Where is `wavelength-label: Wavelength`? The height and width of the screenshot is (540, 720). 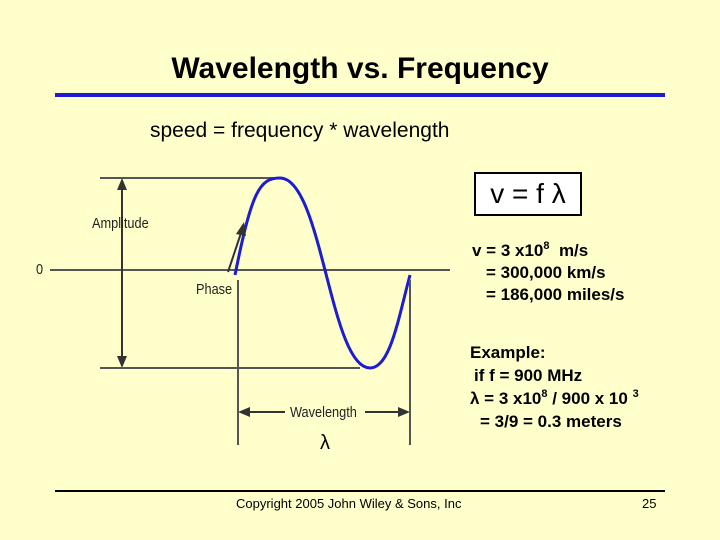
wavelength-label: Wavelength is located at coordinates (323, 412).